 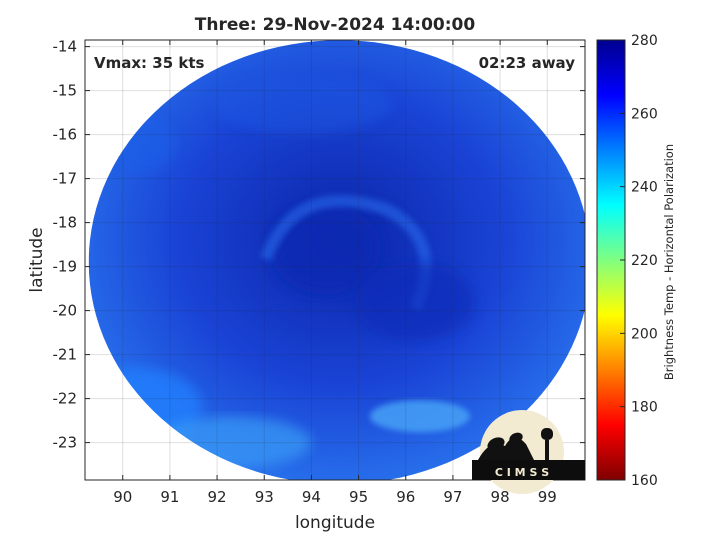 I want to click on y-axis-label: latitude, so click(x=37, y=259).